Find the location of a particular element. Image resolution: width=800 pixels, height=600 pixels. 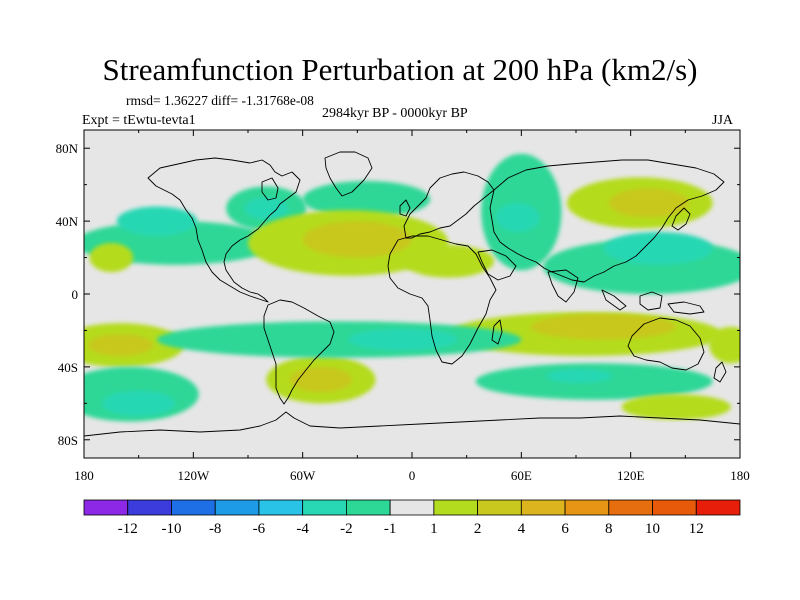

colorbar-label: 1 is located at coordinates (434, 529).